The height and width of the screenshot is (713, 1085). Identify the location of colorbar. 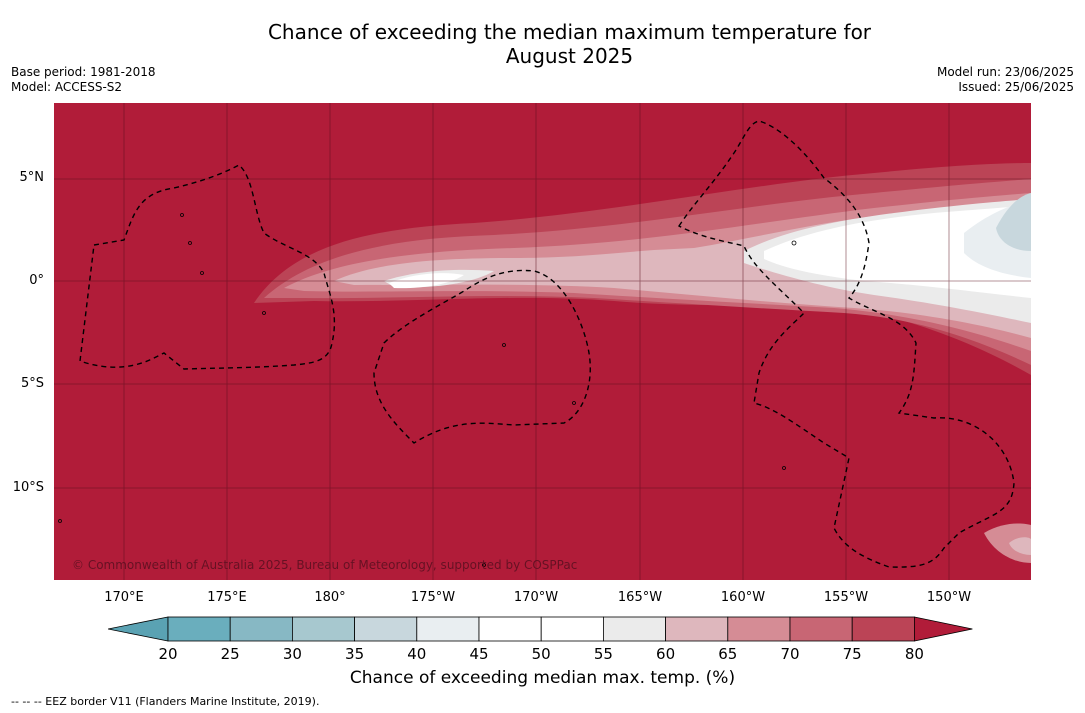
(542, 629).